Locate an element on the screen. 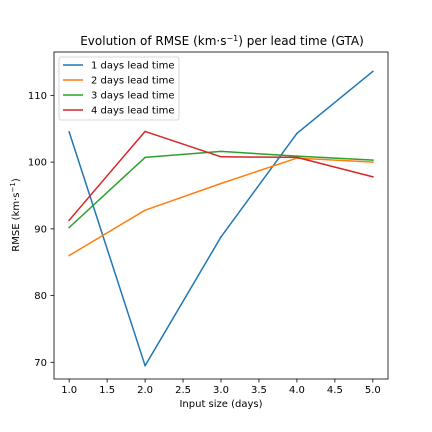  y-axis-ticks: 70 80 90 100 110 is located at coordinates (41, 230).